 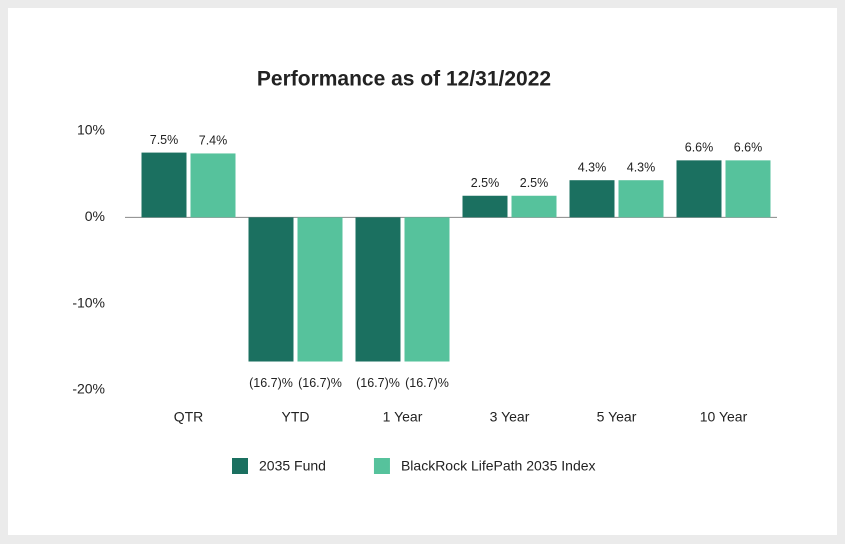 What do you see at coordinates (164, 140) in the screenshot?
I see `value-label: 7.5%` at bounding box center [164, 140].